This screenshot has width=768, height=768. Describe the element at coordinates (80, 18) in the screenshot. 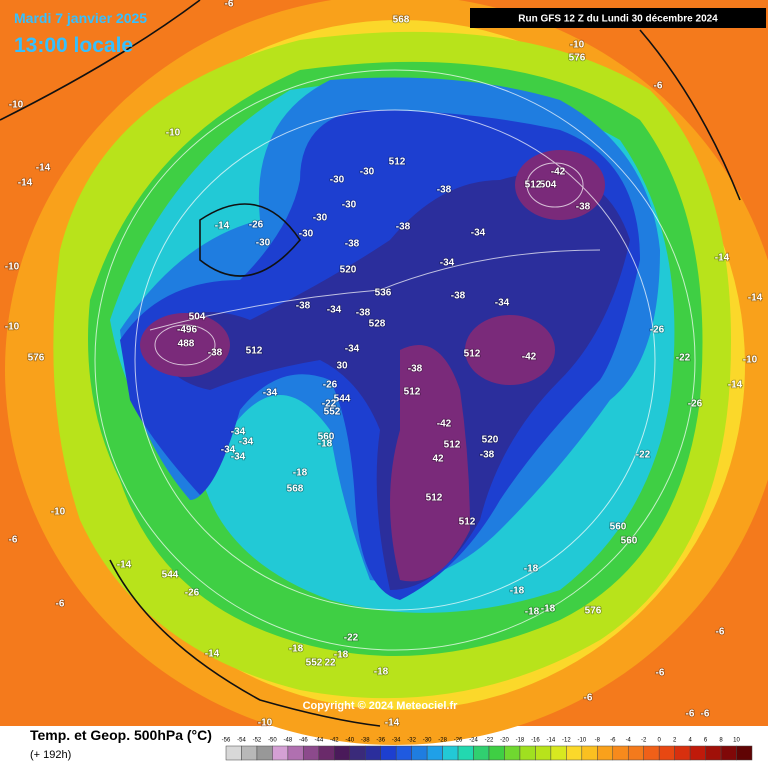

I see `forecast-date: Mardi 7 janvier 2025` at that location.